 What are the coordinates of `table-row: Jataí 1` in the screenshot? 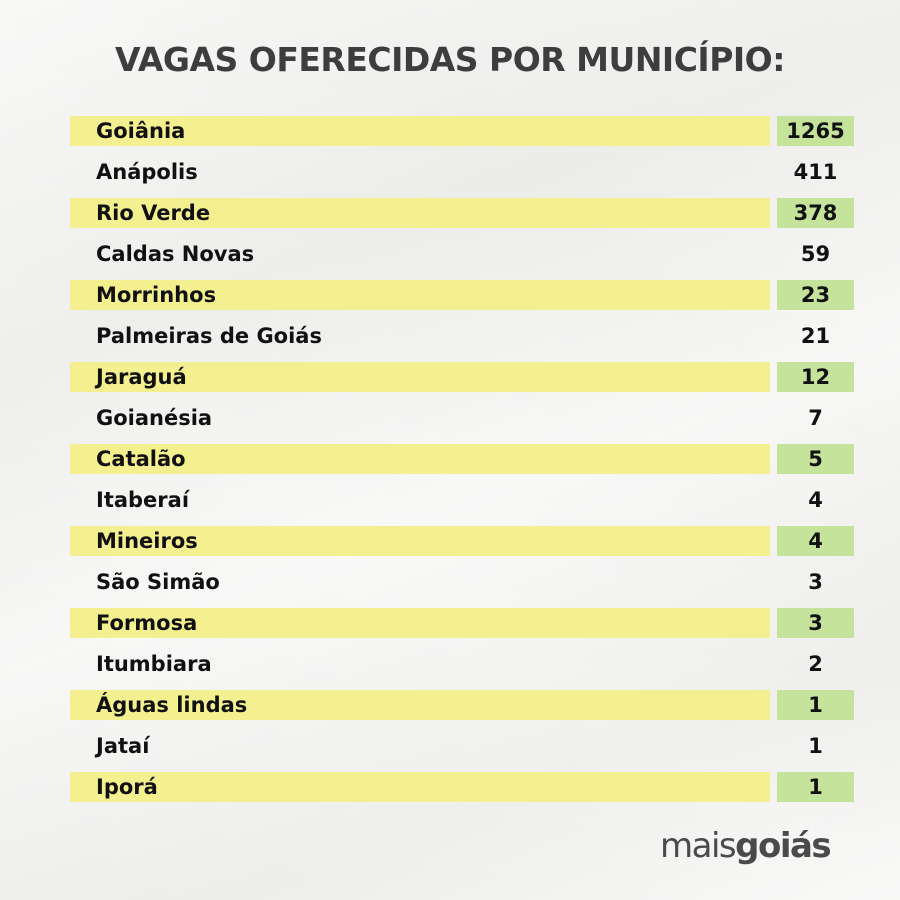 It's located at (462, 749).